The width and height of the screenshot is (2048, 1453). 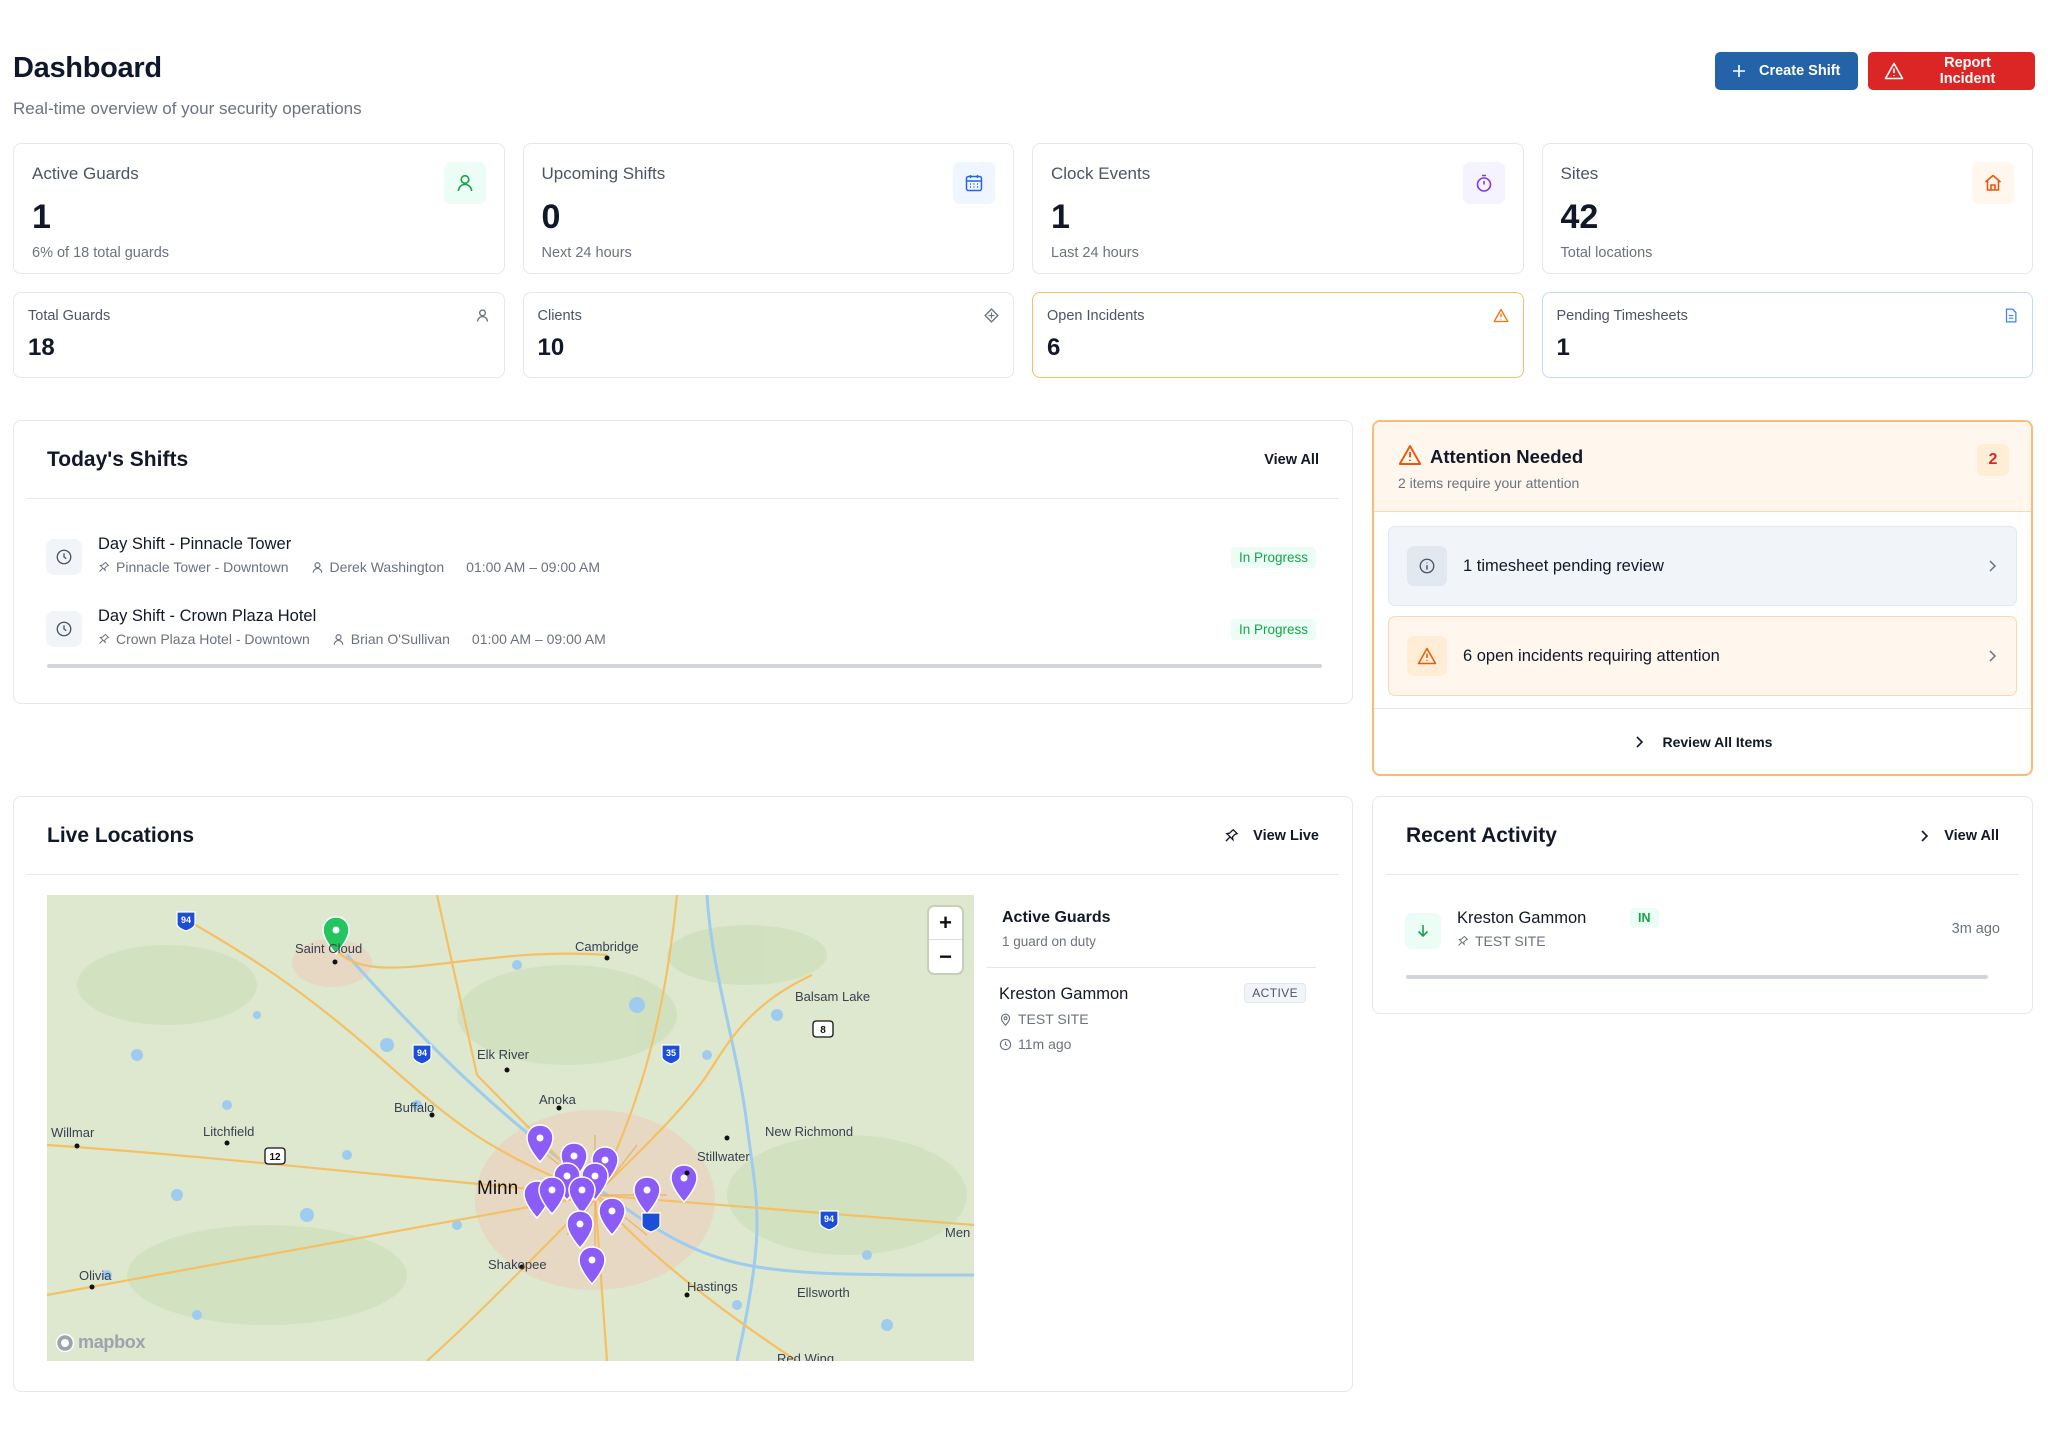 I want to click on activity-site: TEST SITE, so click(x=1510, y=941).